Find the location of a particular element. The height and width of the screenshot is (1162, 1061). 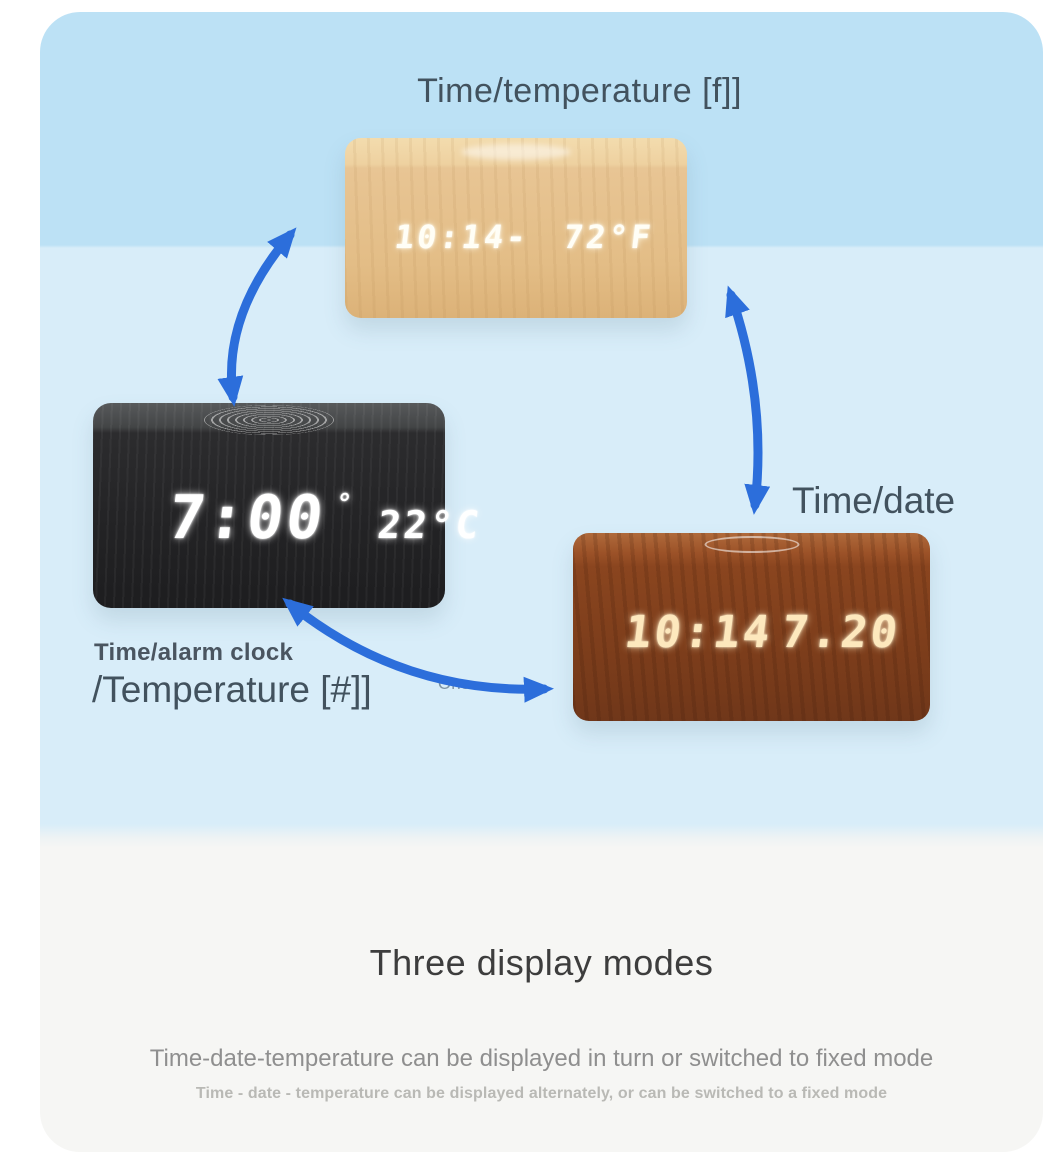

arrow-note-text: One is located at coordinates (454, 683).